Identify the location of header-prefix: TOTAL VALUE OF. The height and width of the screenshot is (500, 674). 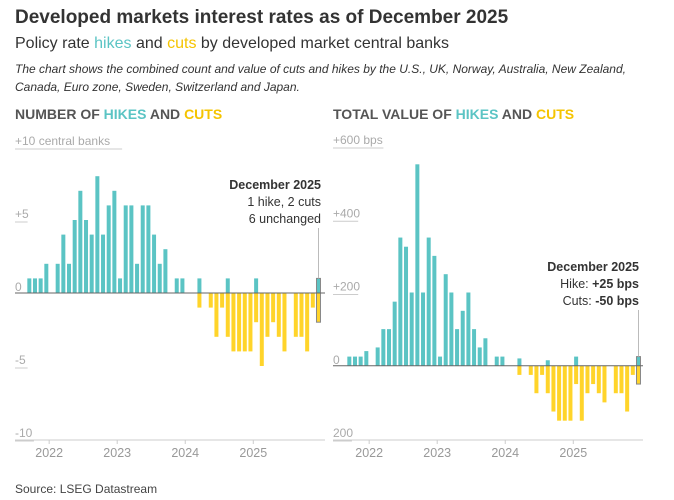
(394, 114).